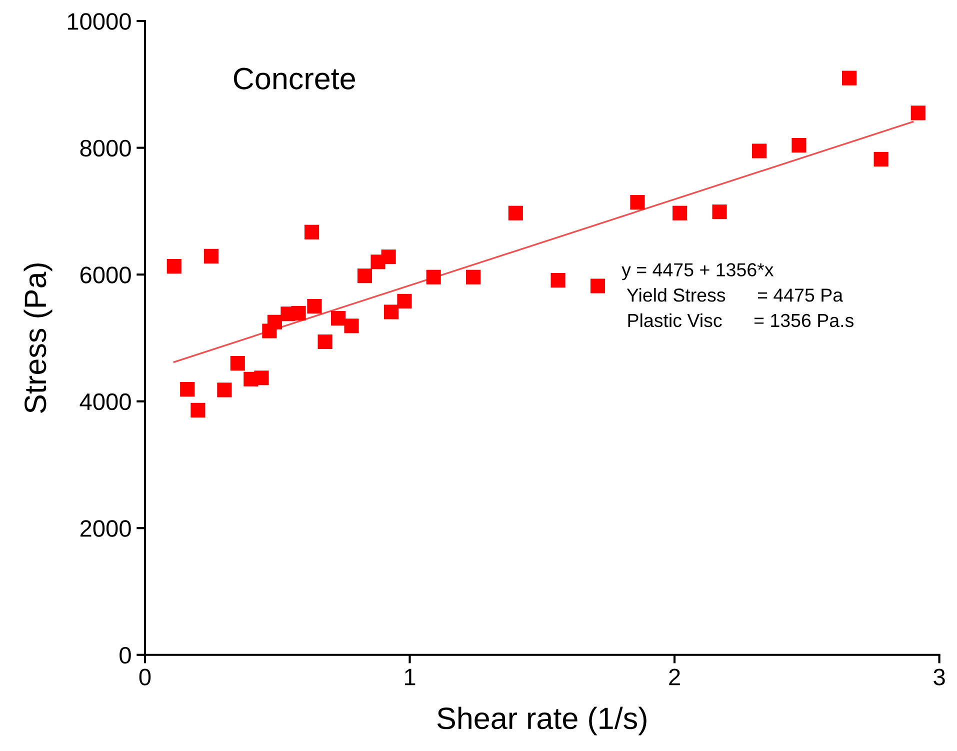  Describe the element at coordinates (105, 528) in the screenshot. I see `y-tick-label: 2000` at that location.